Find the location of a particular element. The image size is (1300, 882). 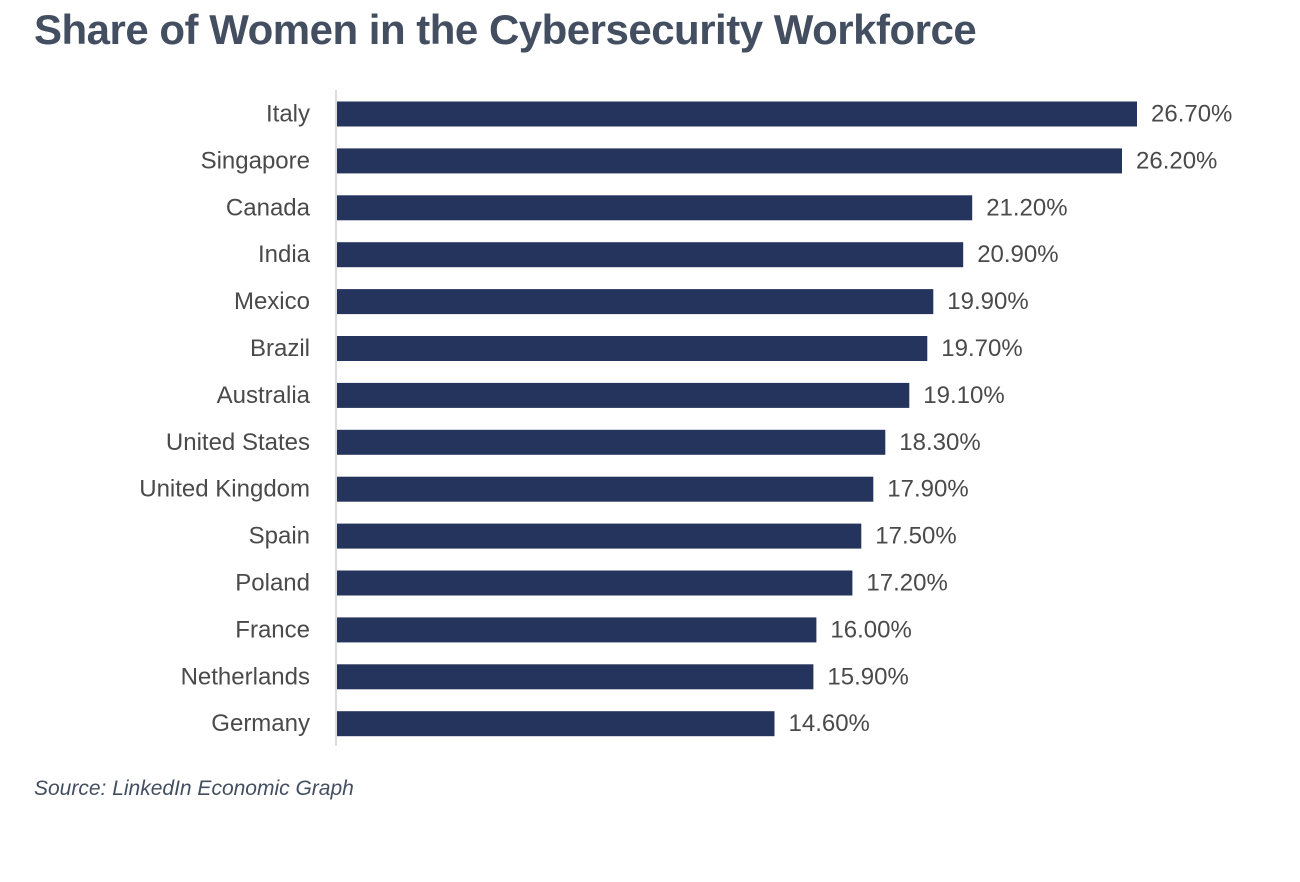

value-label: 26.70% is located at coordinates (1191, 114).